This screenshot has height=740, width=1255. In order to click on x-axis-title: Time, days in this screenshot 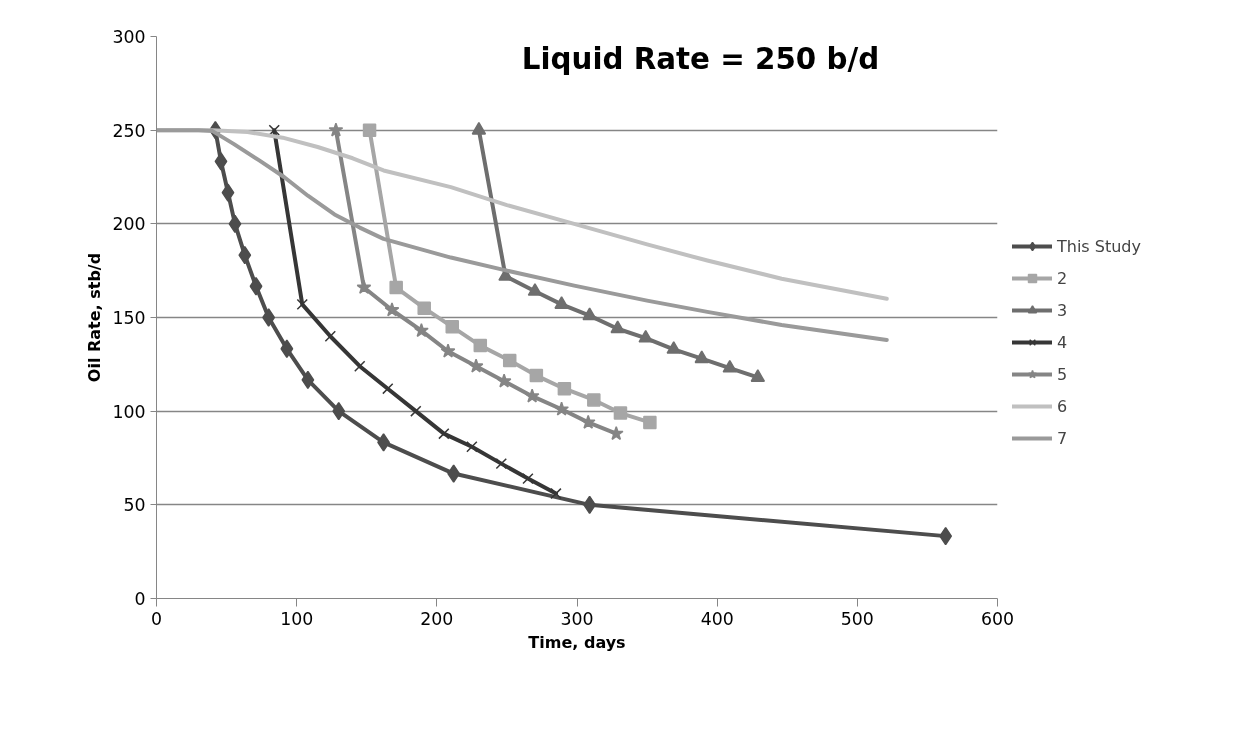, I will do `click(577, 642)`.